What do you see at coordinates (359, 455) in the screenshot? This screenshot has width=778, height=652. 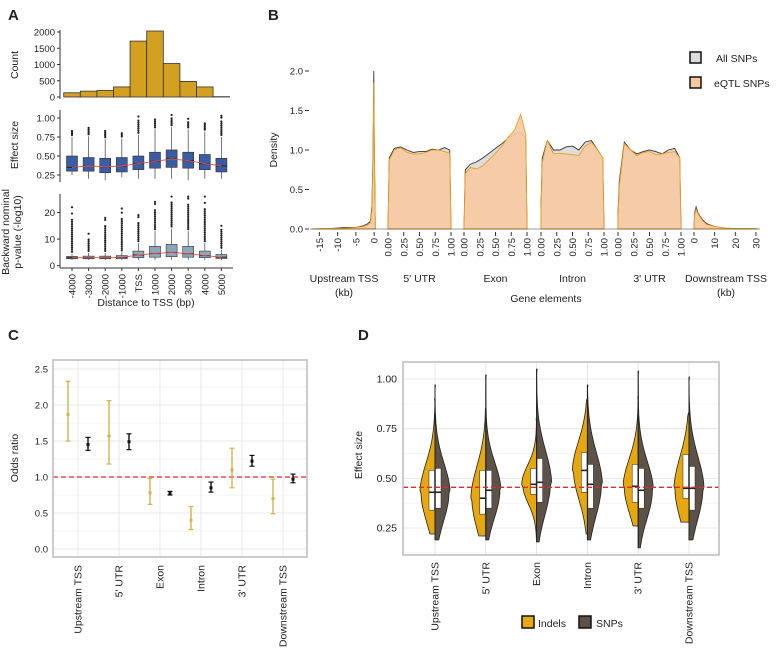 I see `y-axis-label: Effect size` at bounding box center [359, 455].